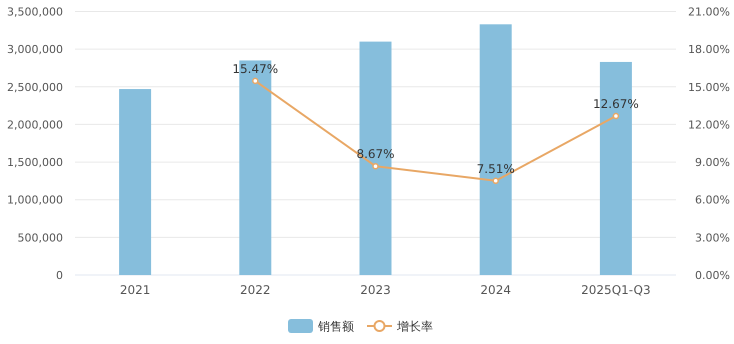  What do you see at coordinates (712, 163) in the screenshot?
I see `y2-tick-label: 9.00%` at bounding box center [712, 163].